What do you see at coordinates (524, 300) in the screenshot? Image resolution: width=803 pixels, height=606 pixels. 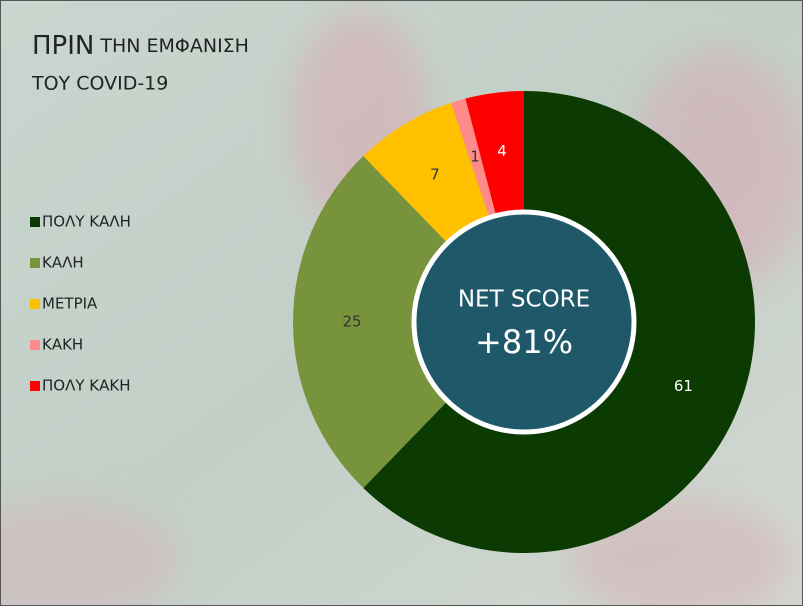 I see `center-label: NET SCORE` at bounding box center [524, 300].